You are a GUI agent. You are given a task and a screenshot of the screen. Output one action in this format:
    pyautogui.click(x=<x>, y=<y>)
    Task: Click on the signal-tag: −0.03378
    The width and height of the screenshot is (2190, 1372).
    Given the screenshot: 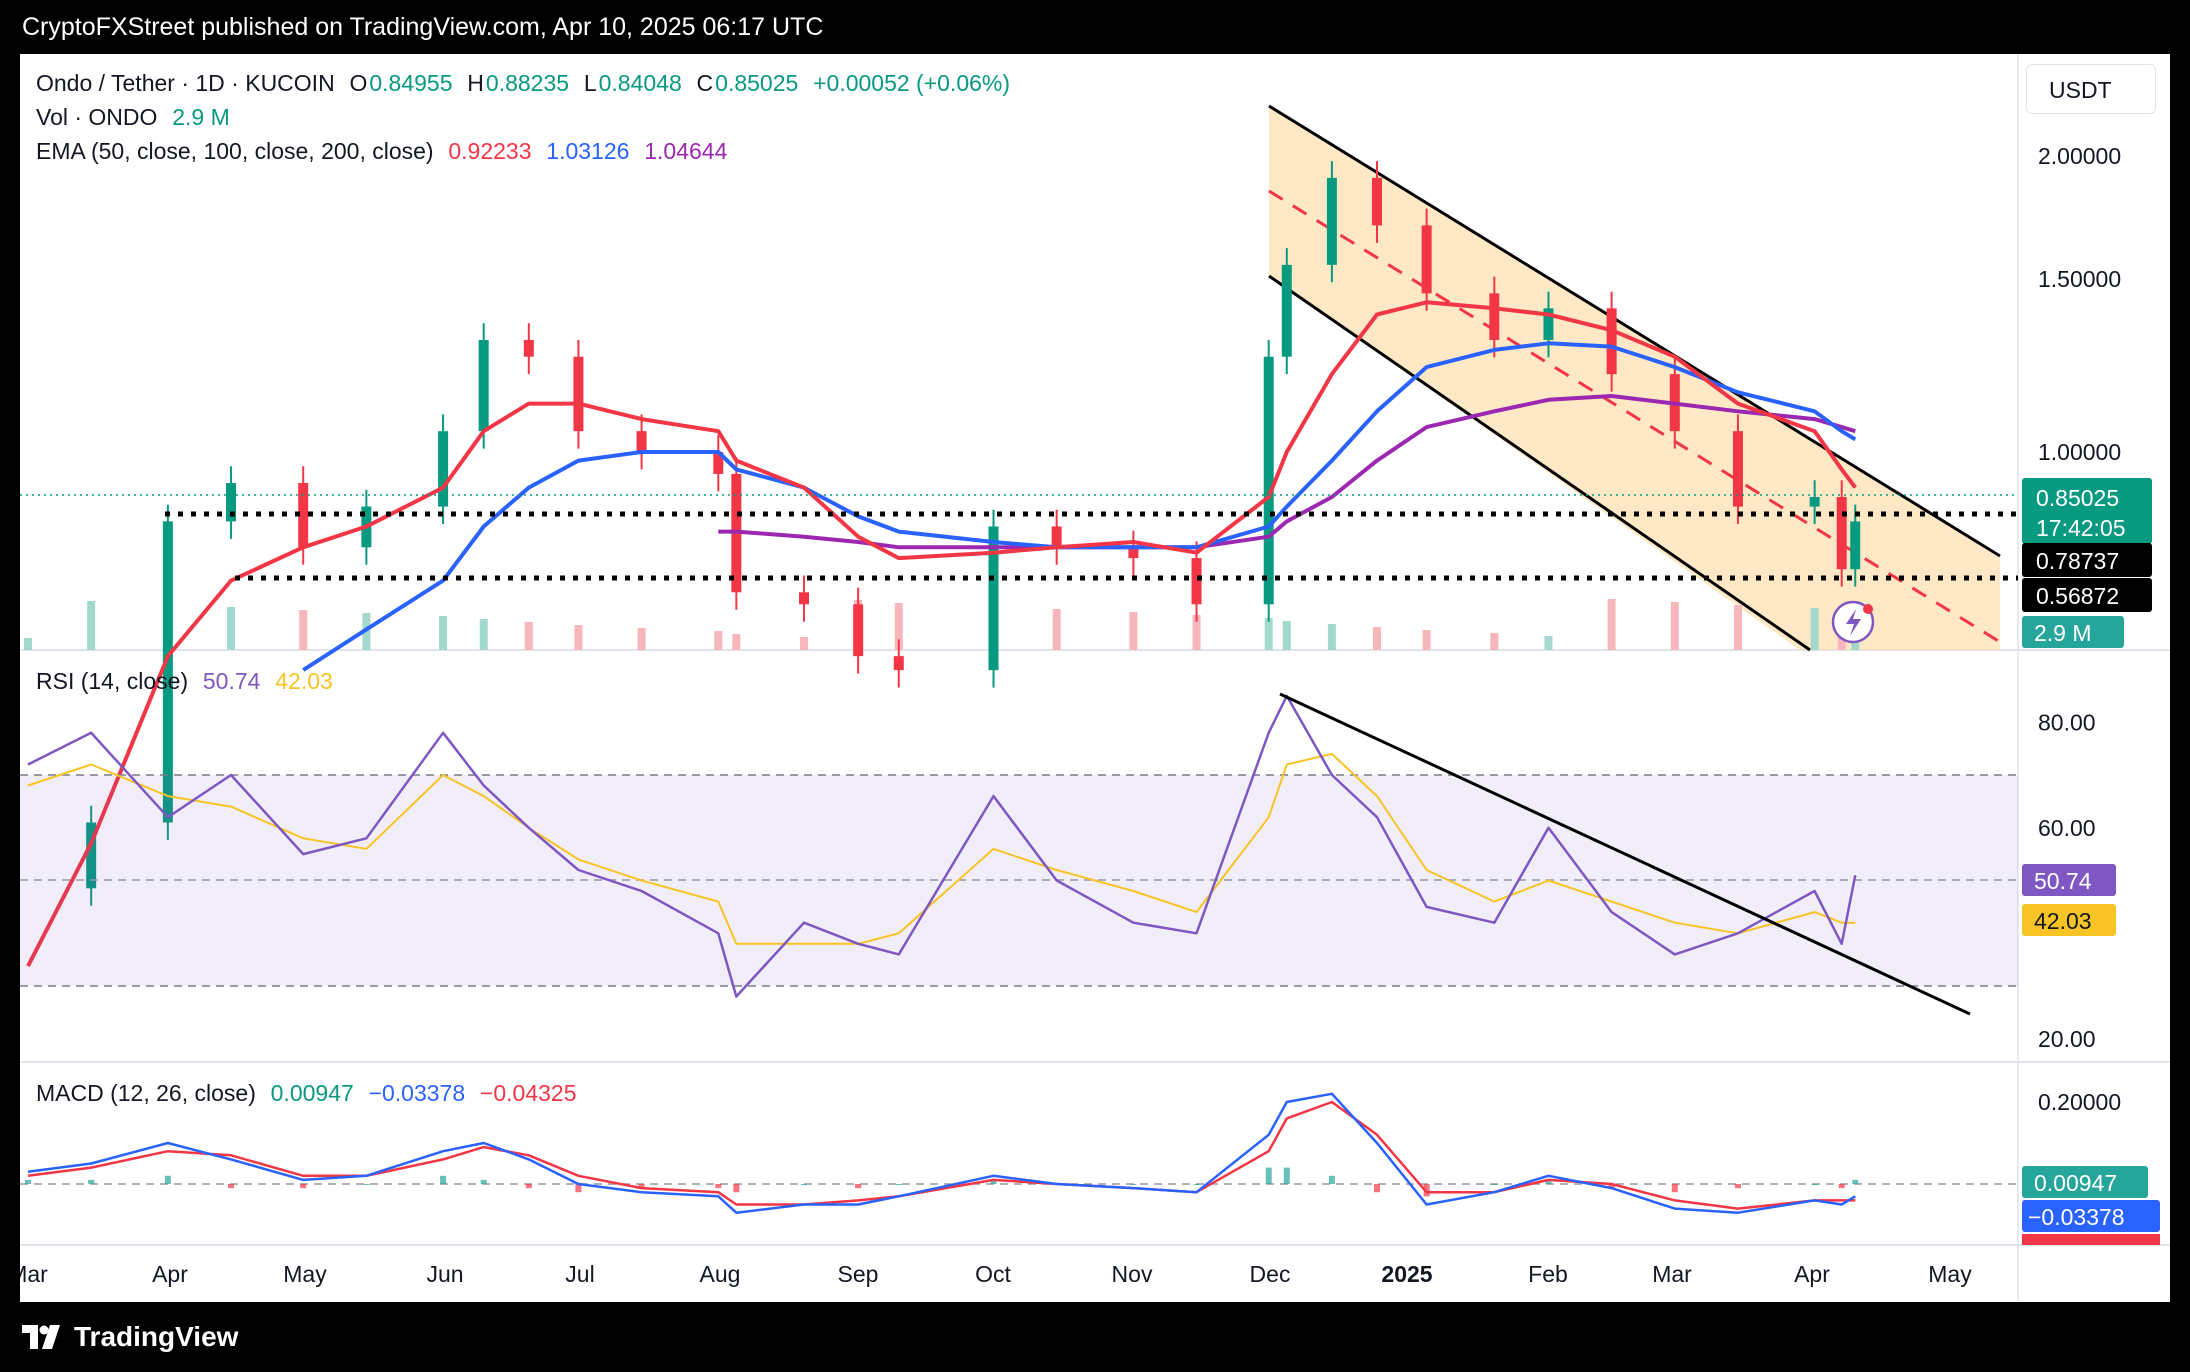 What is the action you would take?
    pyautogui.click(x=2091, y=1216)
    